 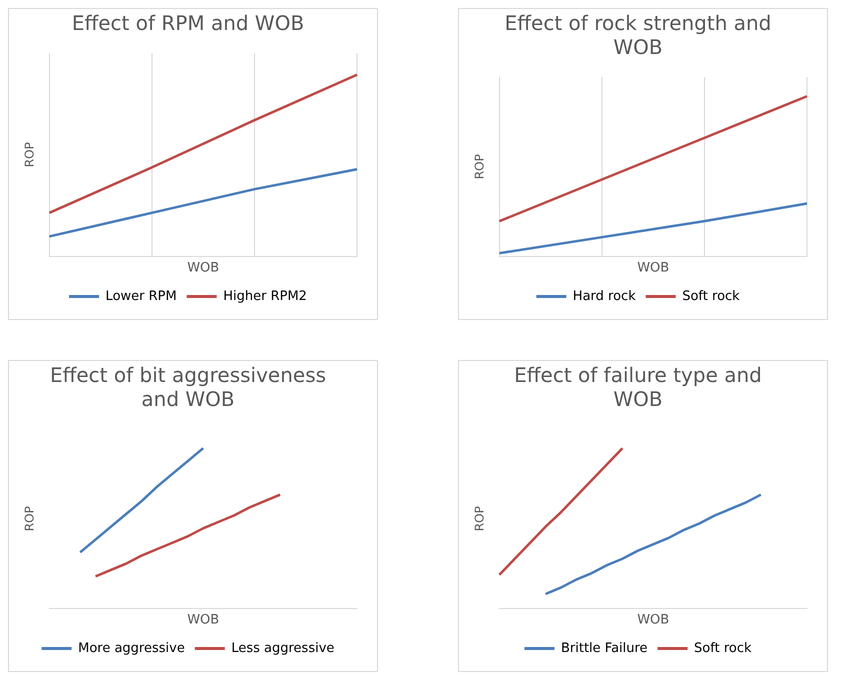 What do you see at coordinates (638, 35) in the screenshot?
I see `chart-title: Effect of rock strength and WOB` at bounding box center [638, 35].